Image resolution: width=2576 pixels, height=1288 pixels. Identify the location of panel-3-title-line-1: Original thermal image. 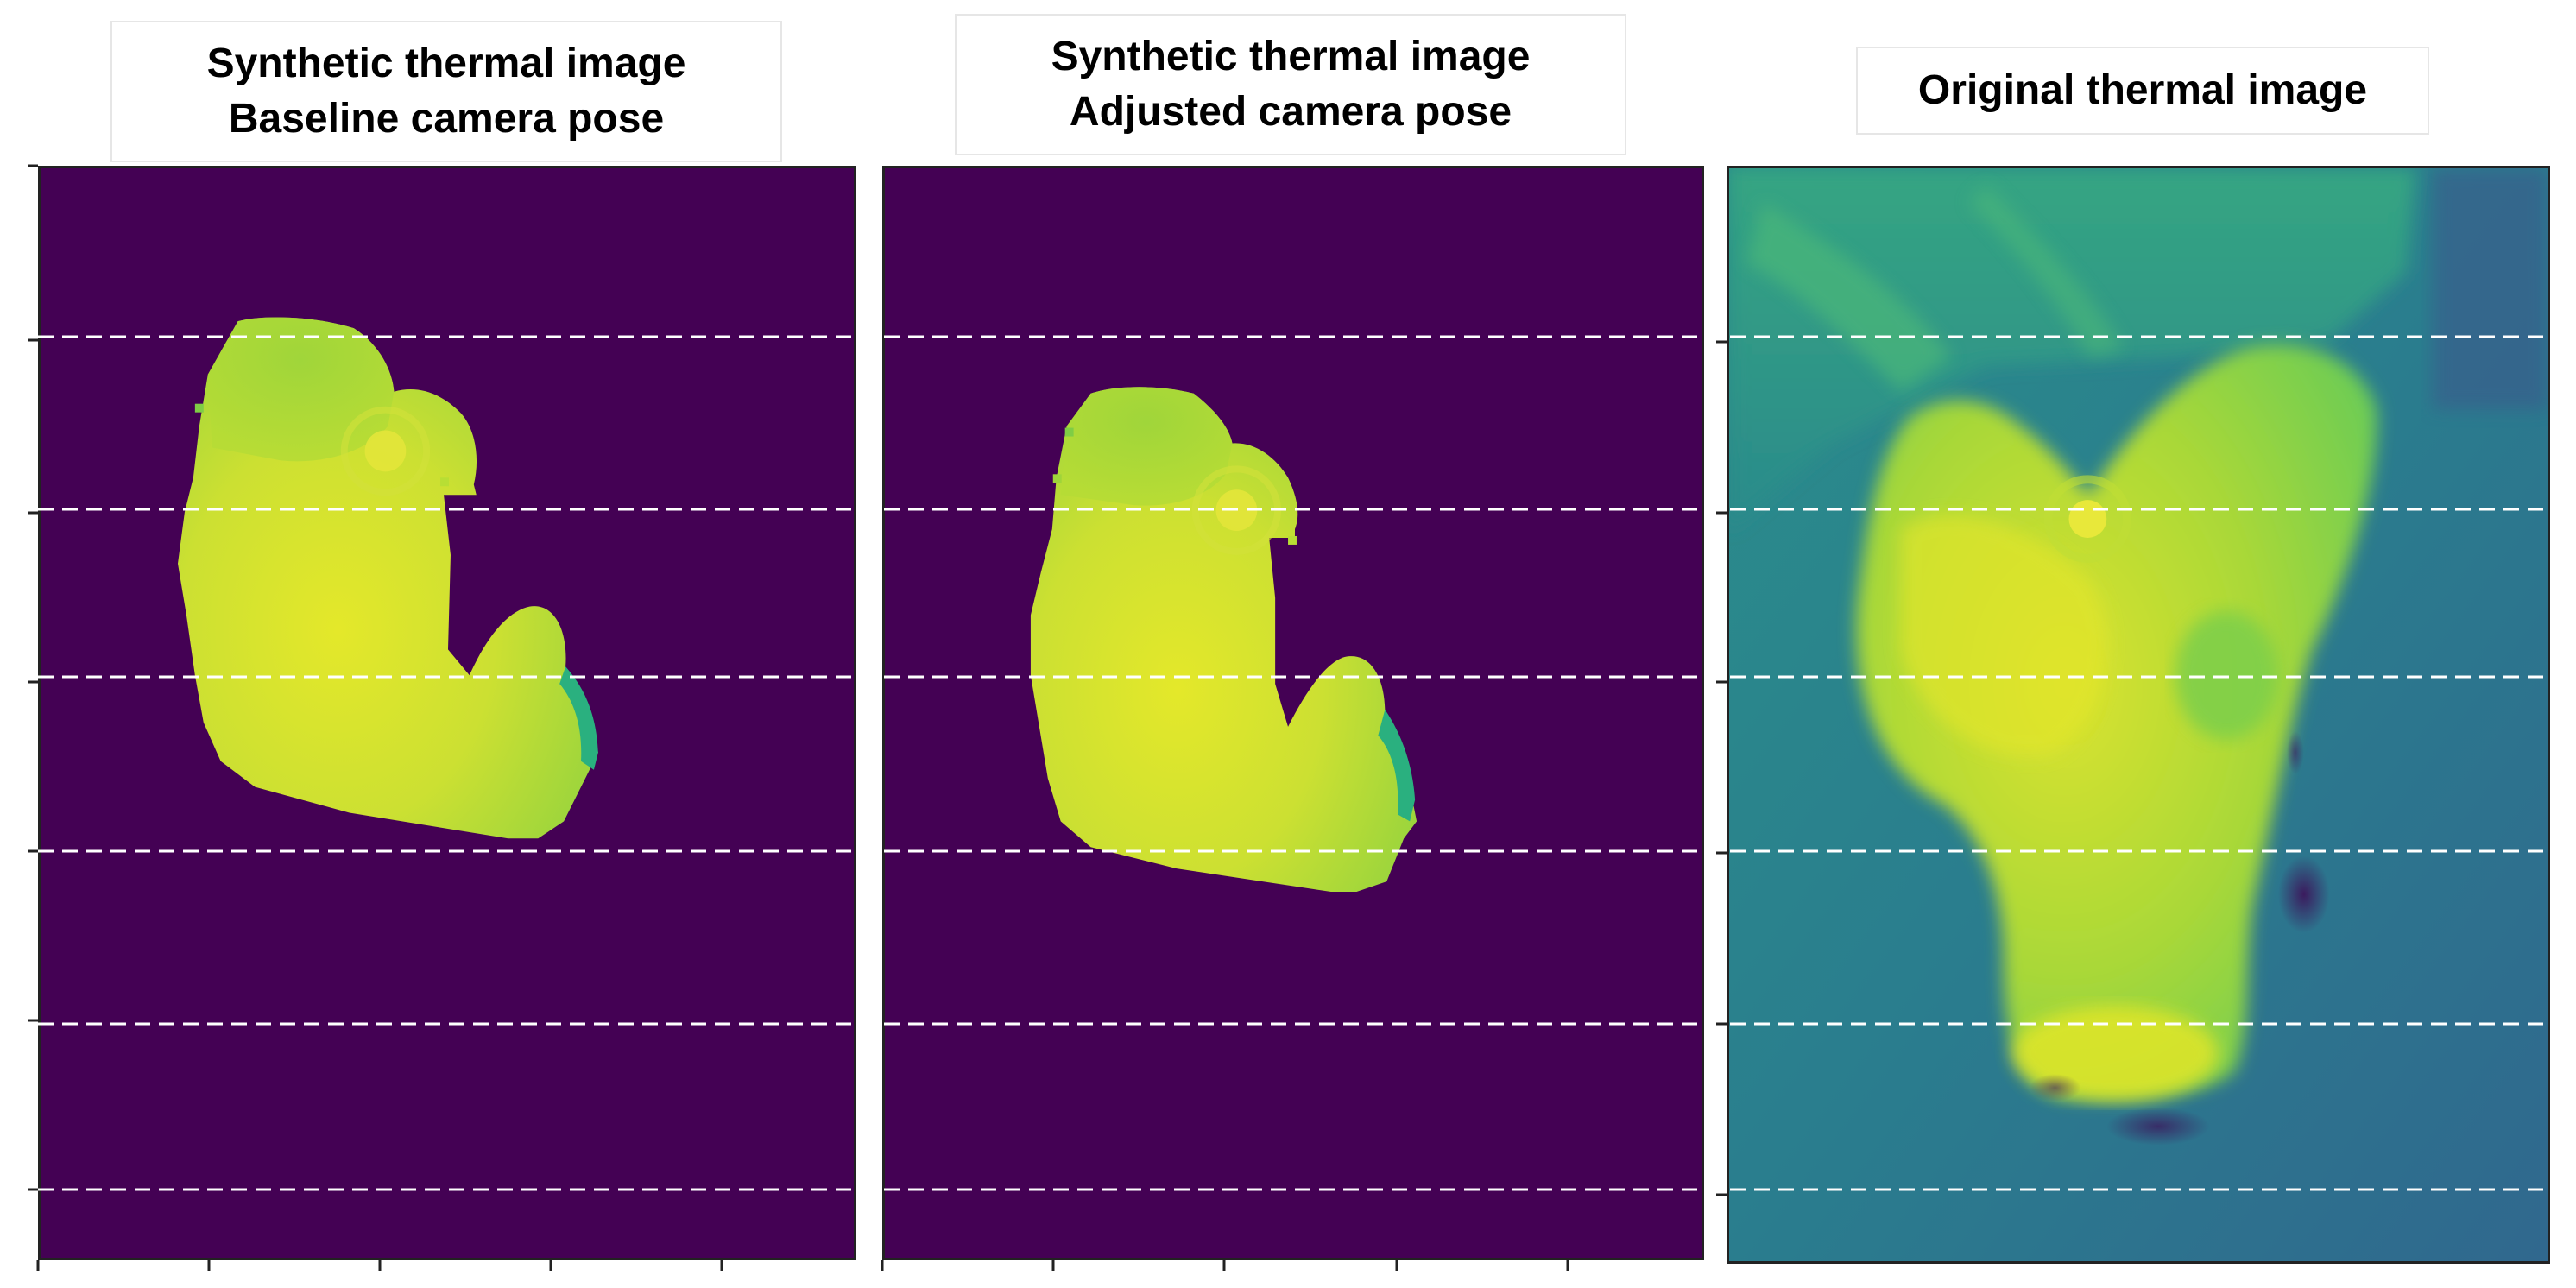
(2142, 90).